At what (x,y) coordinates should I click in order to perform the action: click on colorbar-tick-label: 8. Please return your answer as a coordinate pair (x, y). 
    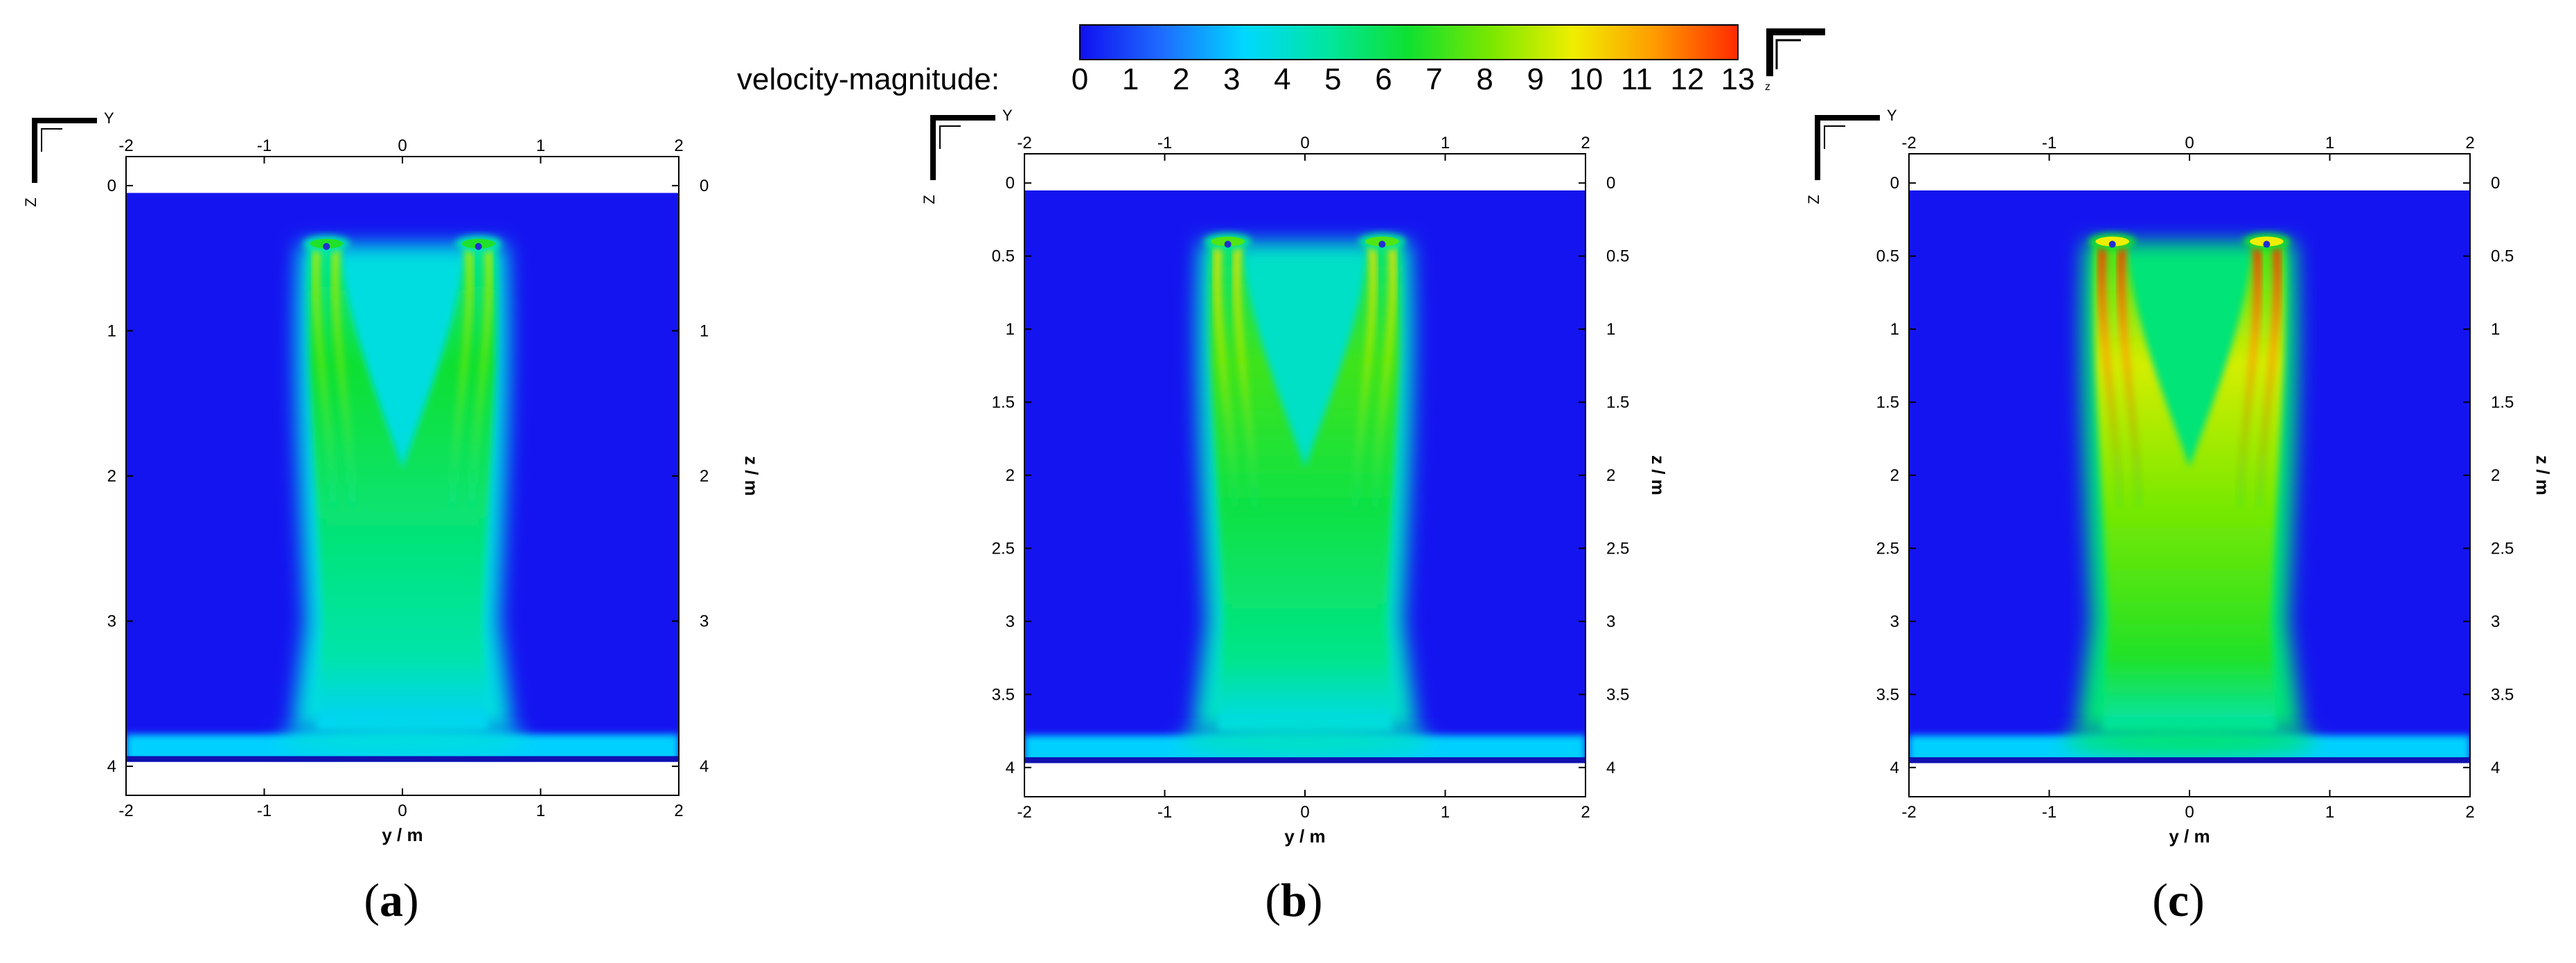
    Looking at the image, I should click on (1484, 79).